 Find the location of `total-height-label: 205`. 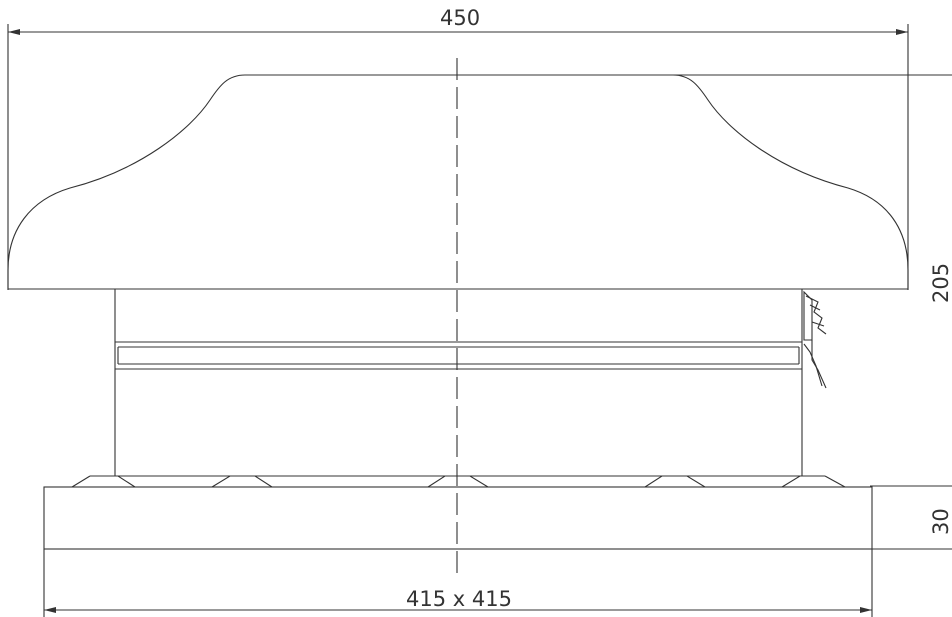

total-height-label: 205 is located at coordinates (940, 282).